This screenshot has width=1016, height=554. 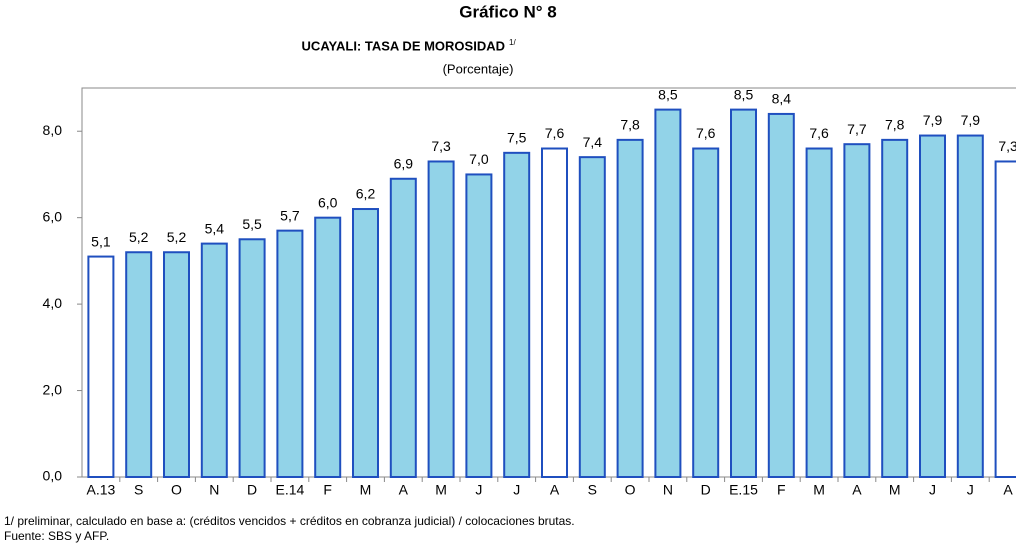 I want to click on y-tick-label: 2,0, so click(x=53, y=389).